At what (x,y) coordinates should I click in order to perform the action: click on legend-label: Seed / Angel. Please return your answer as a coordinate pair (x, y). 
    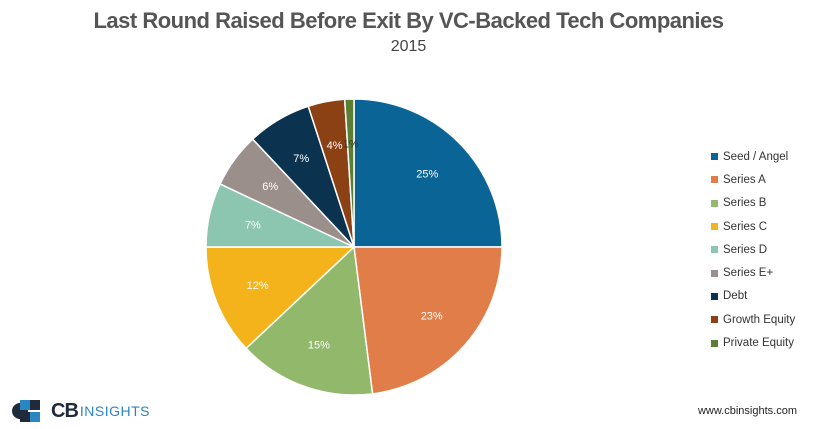
    Looking at the image, I should click on (756, 156).